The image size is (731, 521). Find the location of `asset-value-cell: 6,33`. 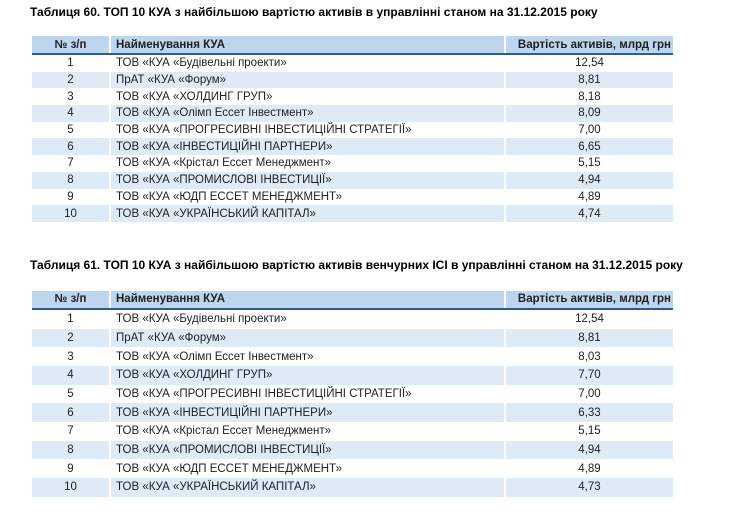

asset-value-cell: 6,33 is located at coordinates (589, 412).